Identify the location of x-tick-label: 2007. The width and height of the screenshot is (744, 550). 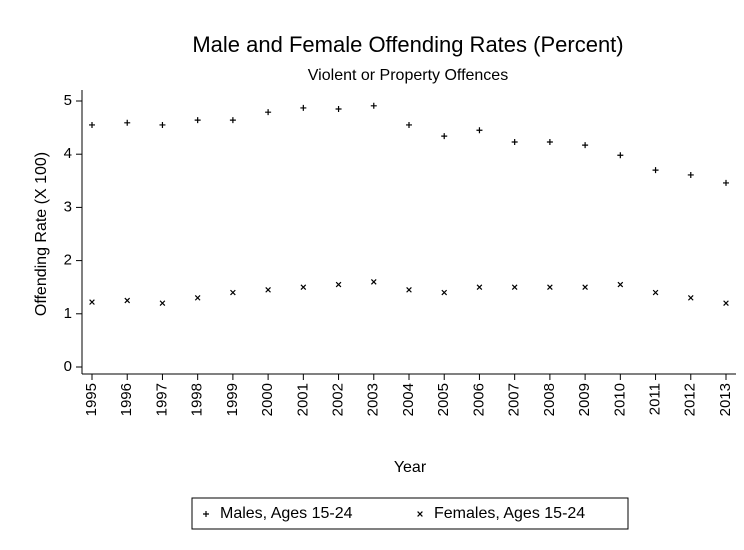
(514, 399).